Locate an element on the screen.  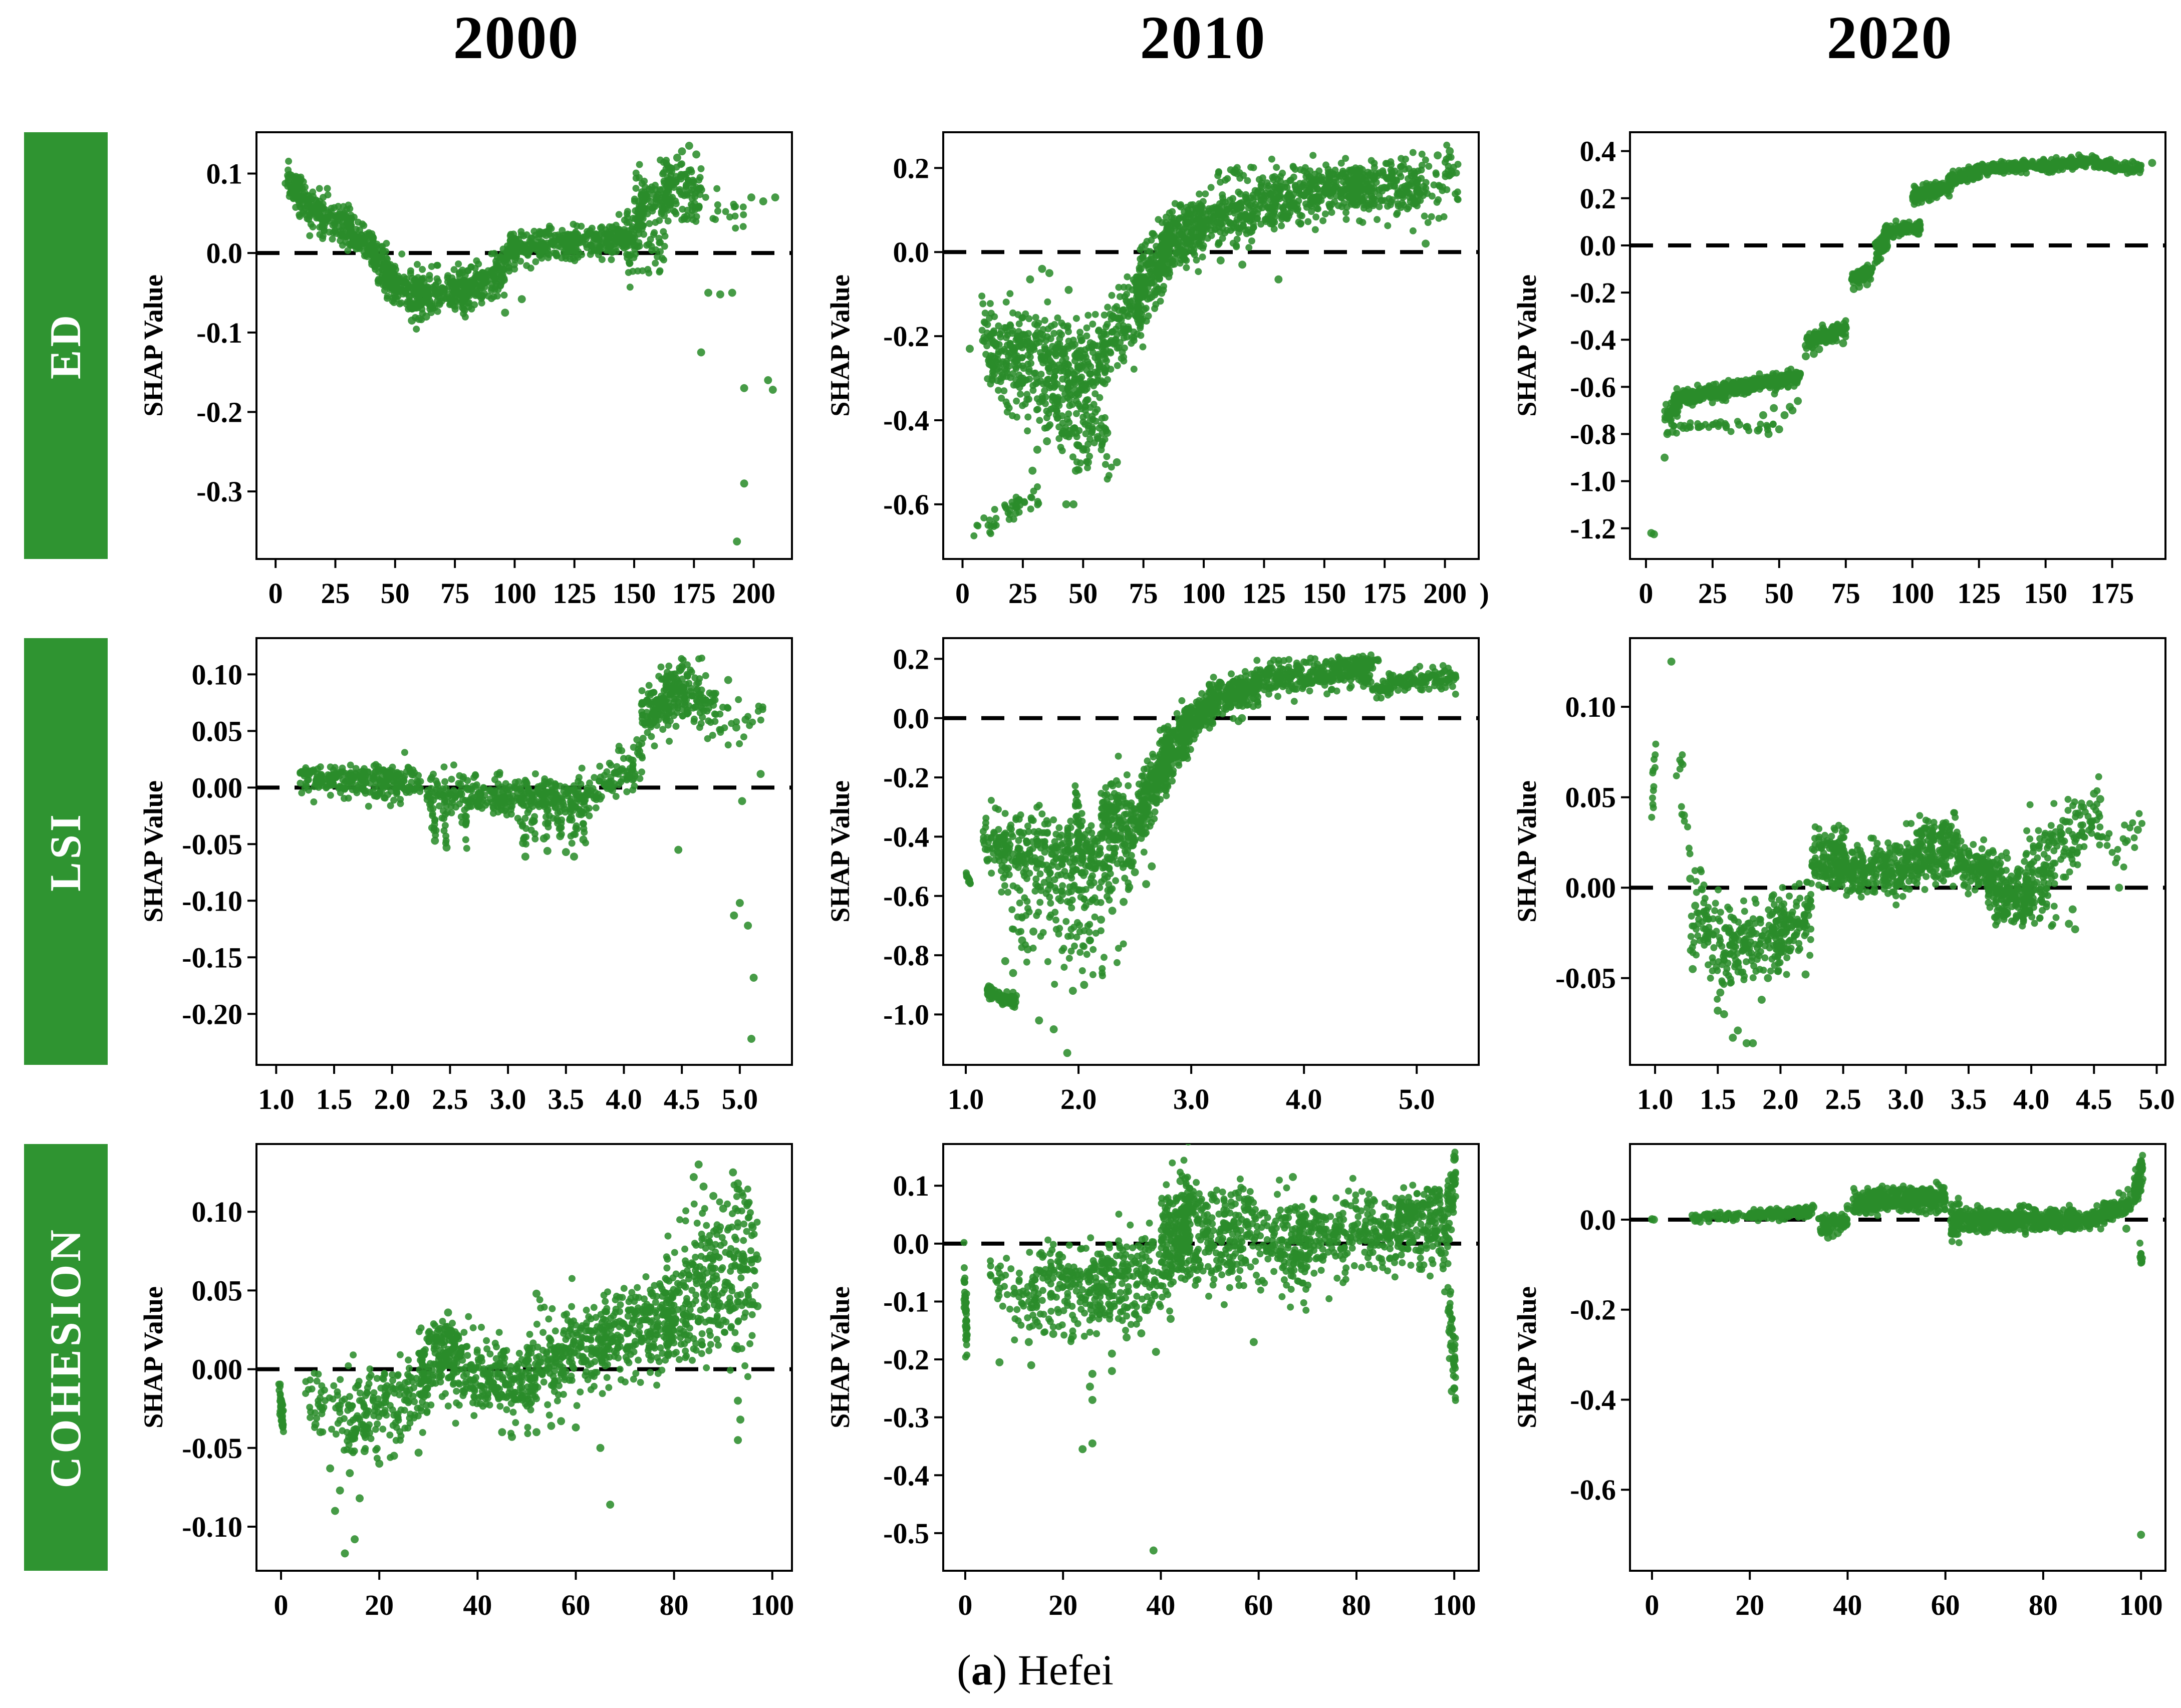
column-header-2010-label: 2010 is located at coordinates (1203, 38).